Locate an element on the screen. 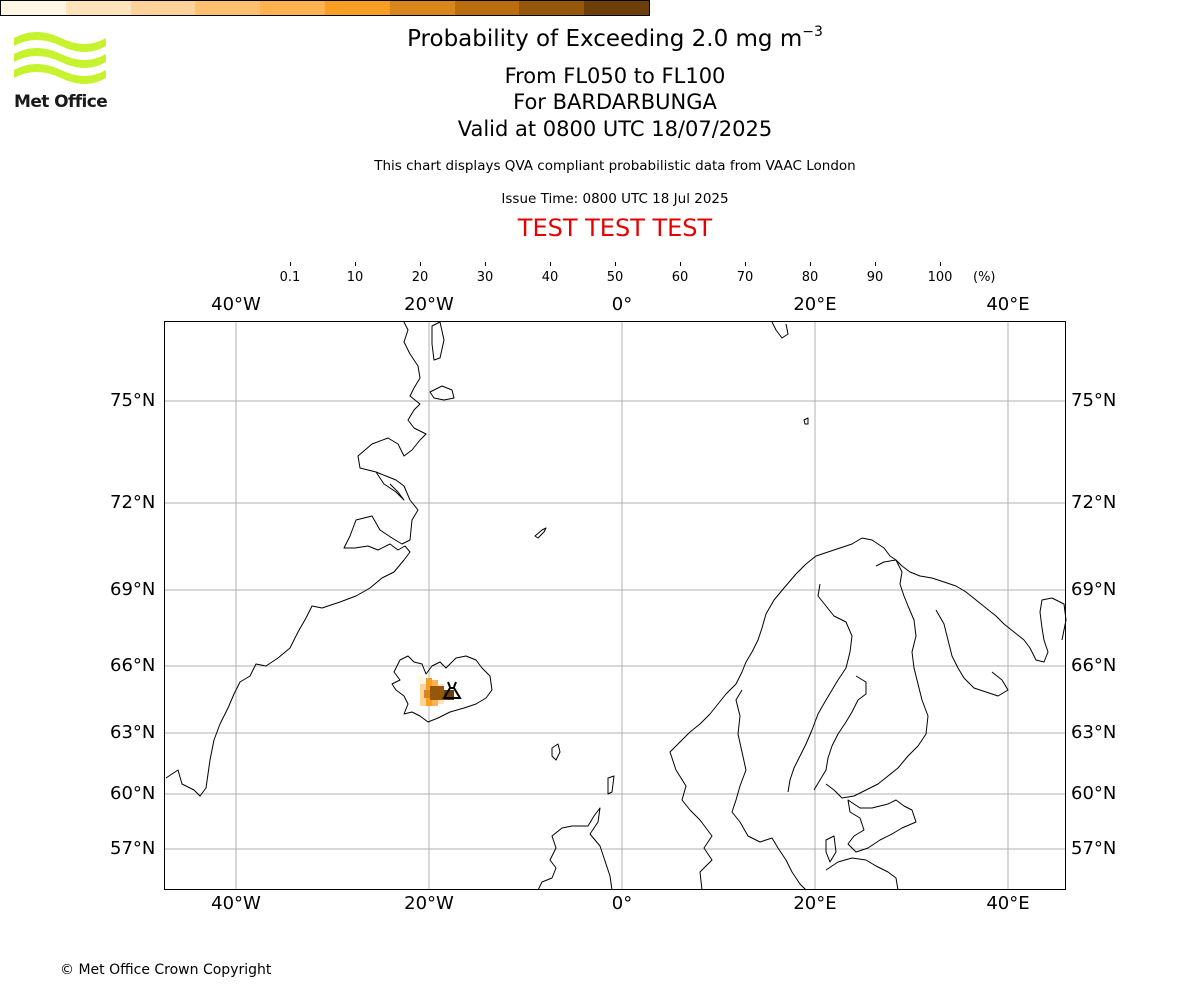  baltic-coast is located at coordinates (882, 826).